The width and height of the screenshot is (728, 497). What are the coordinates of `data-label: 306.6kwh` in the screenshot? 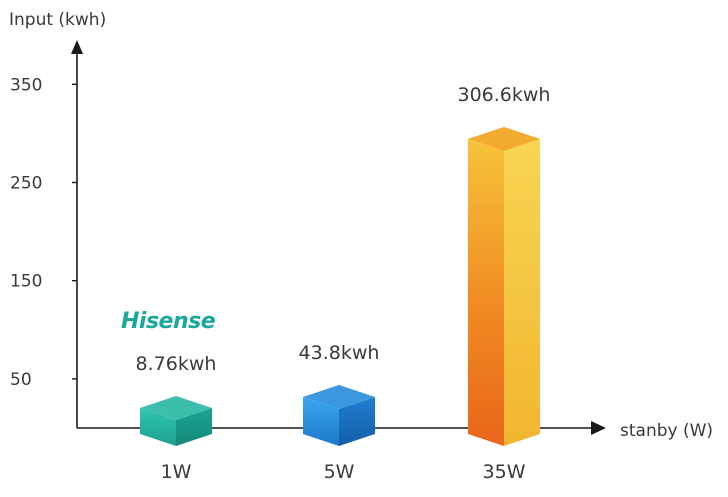 It's located at (504, 95).